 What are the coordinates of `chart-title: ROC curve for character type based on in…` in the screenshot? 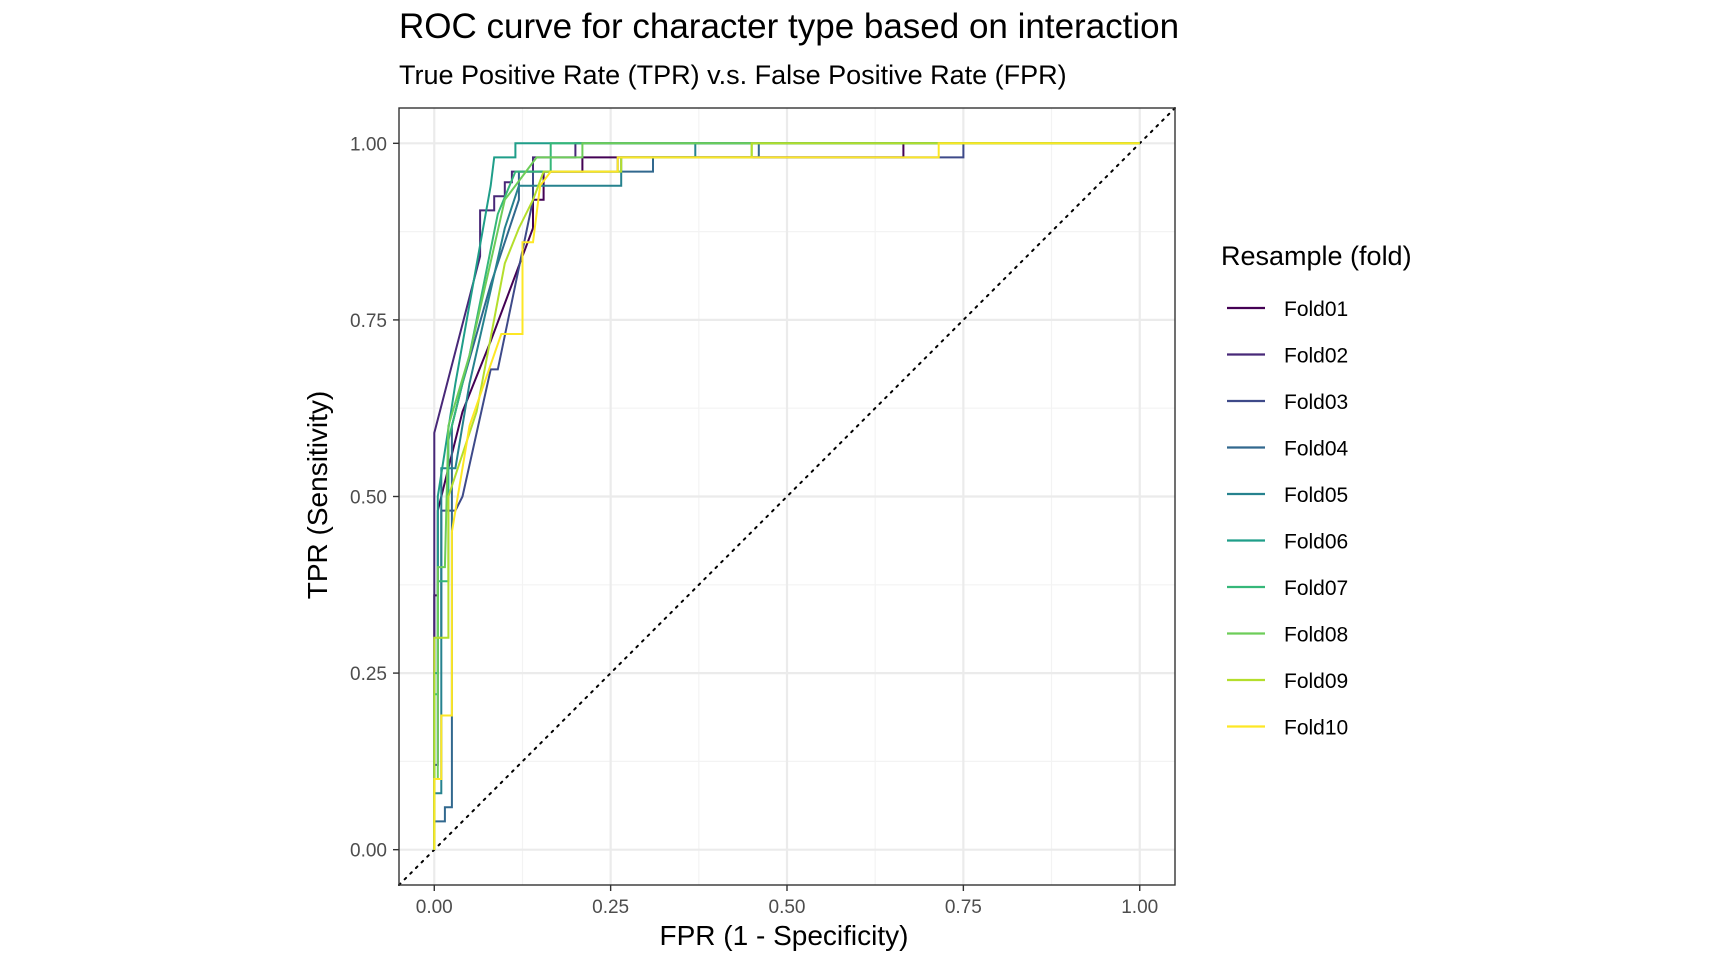 It's located at (789, 26).